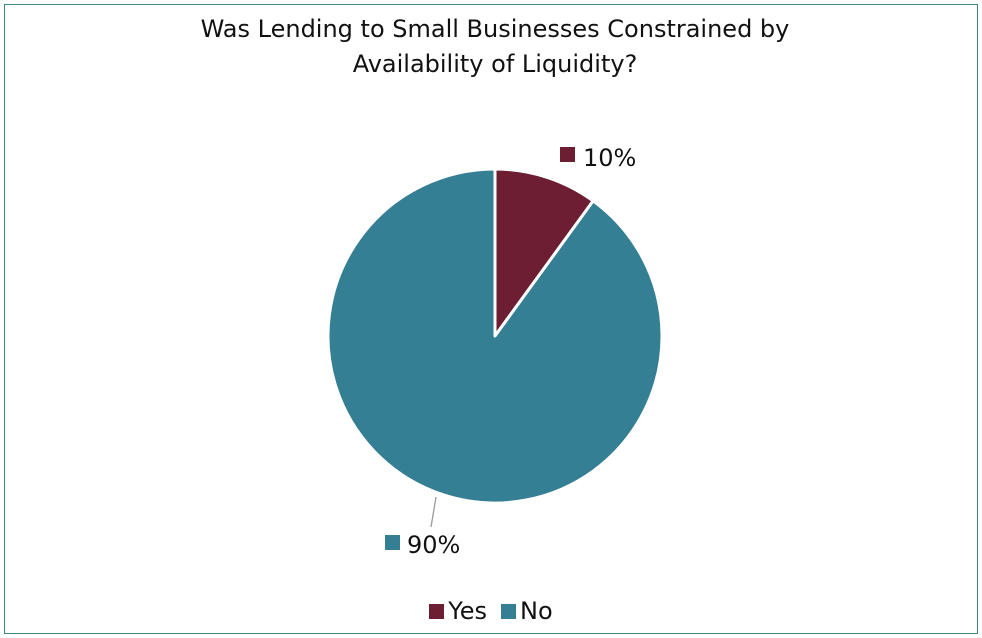 This screenshot has width=982, height=638. I want to click on legend-label-yes: Yes, so click(468, 611).